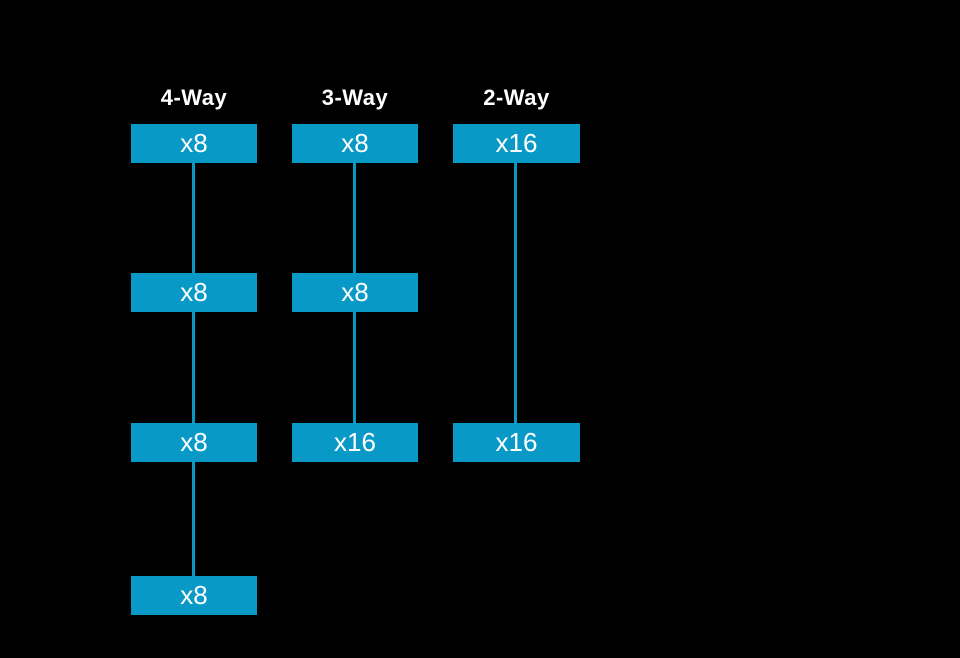 The height and width of the screenshot is (658, 960). Describe the element at coordinates (516, 97) in the screenshot. I see `column-header-2way: 2-Way` at that location.